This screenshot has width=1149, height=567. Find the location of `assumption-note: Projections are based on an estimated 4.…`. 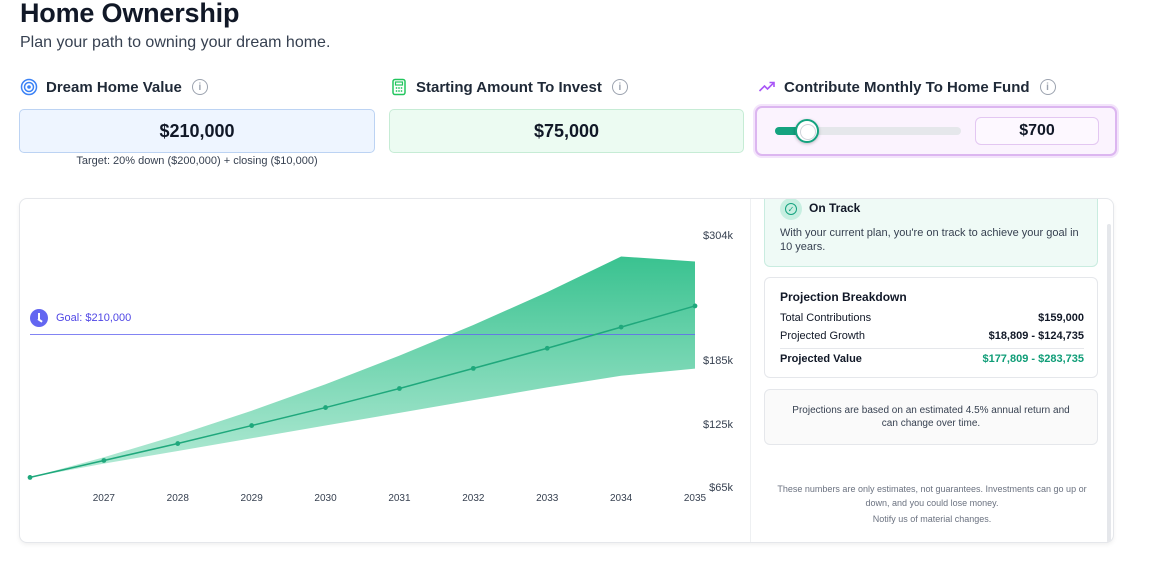

assumption-note: Projections are based on an estimated 4.… is located at coordinates (931, 417).